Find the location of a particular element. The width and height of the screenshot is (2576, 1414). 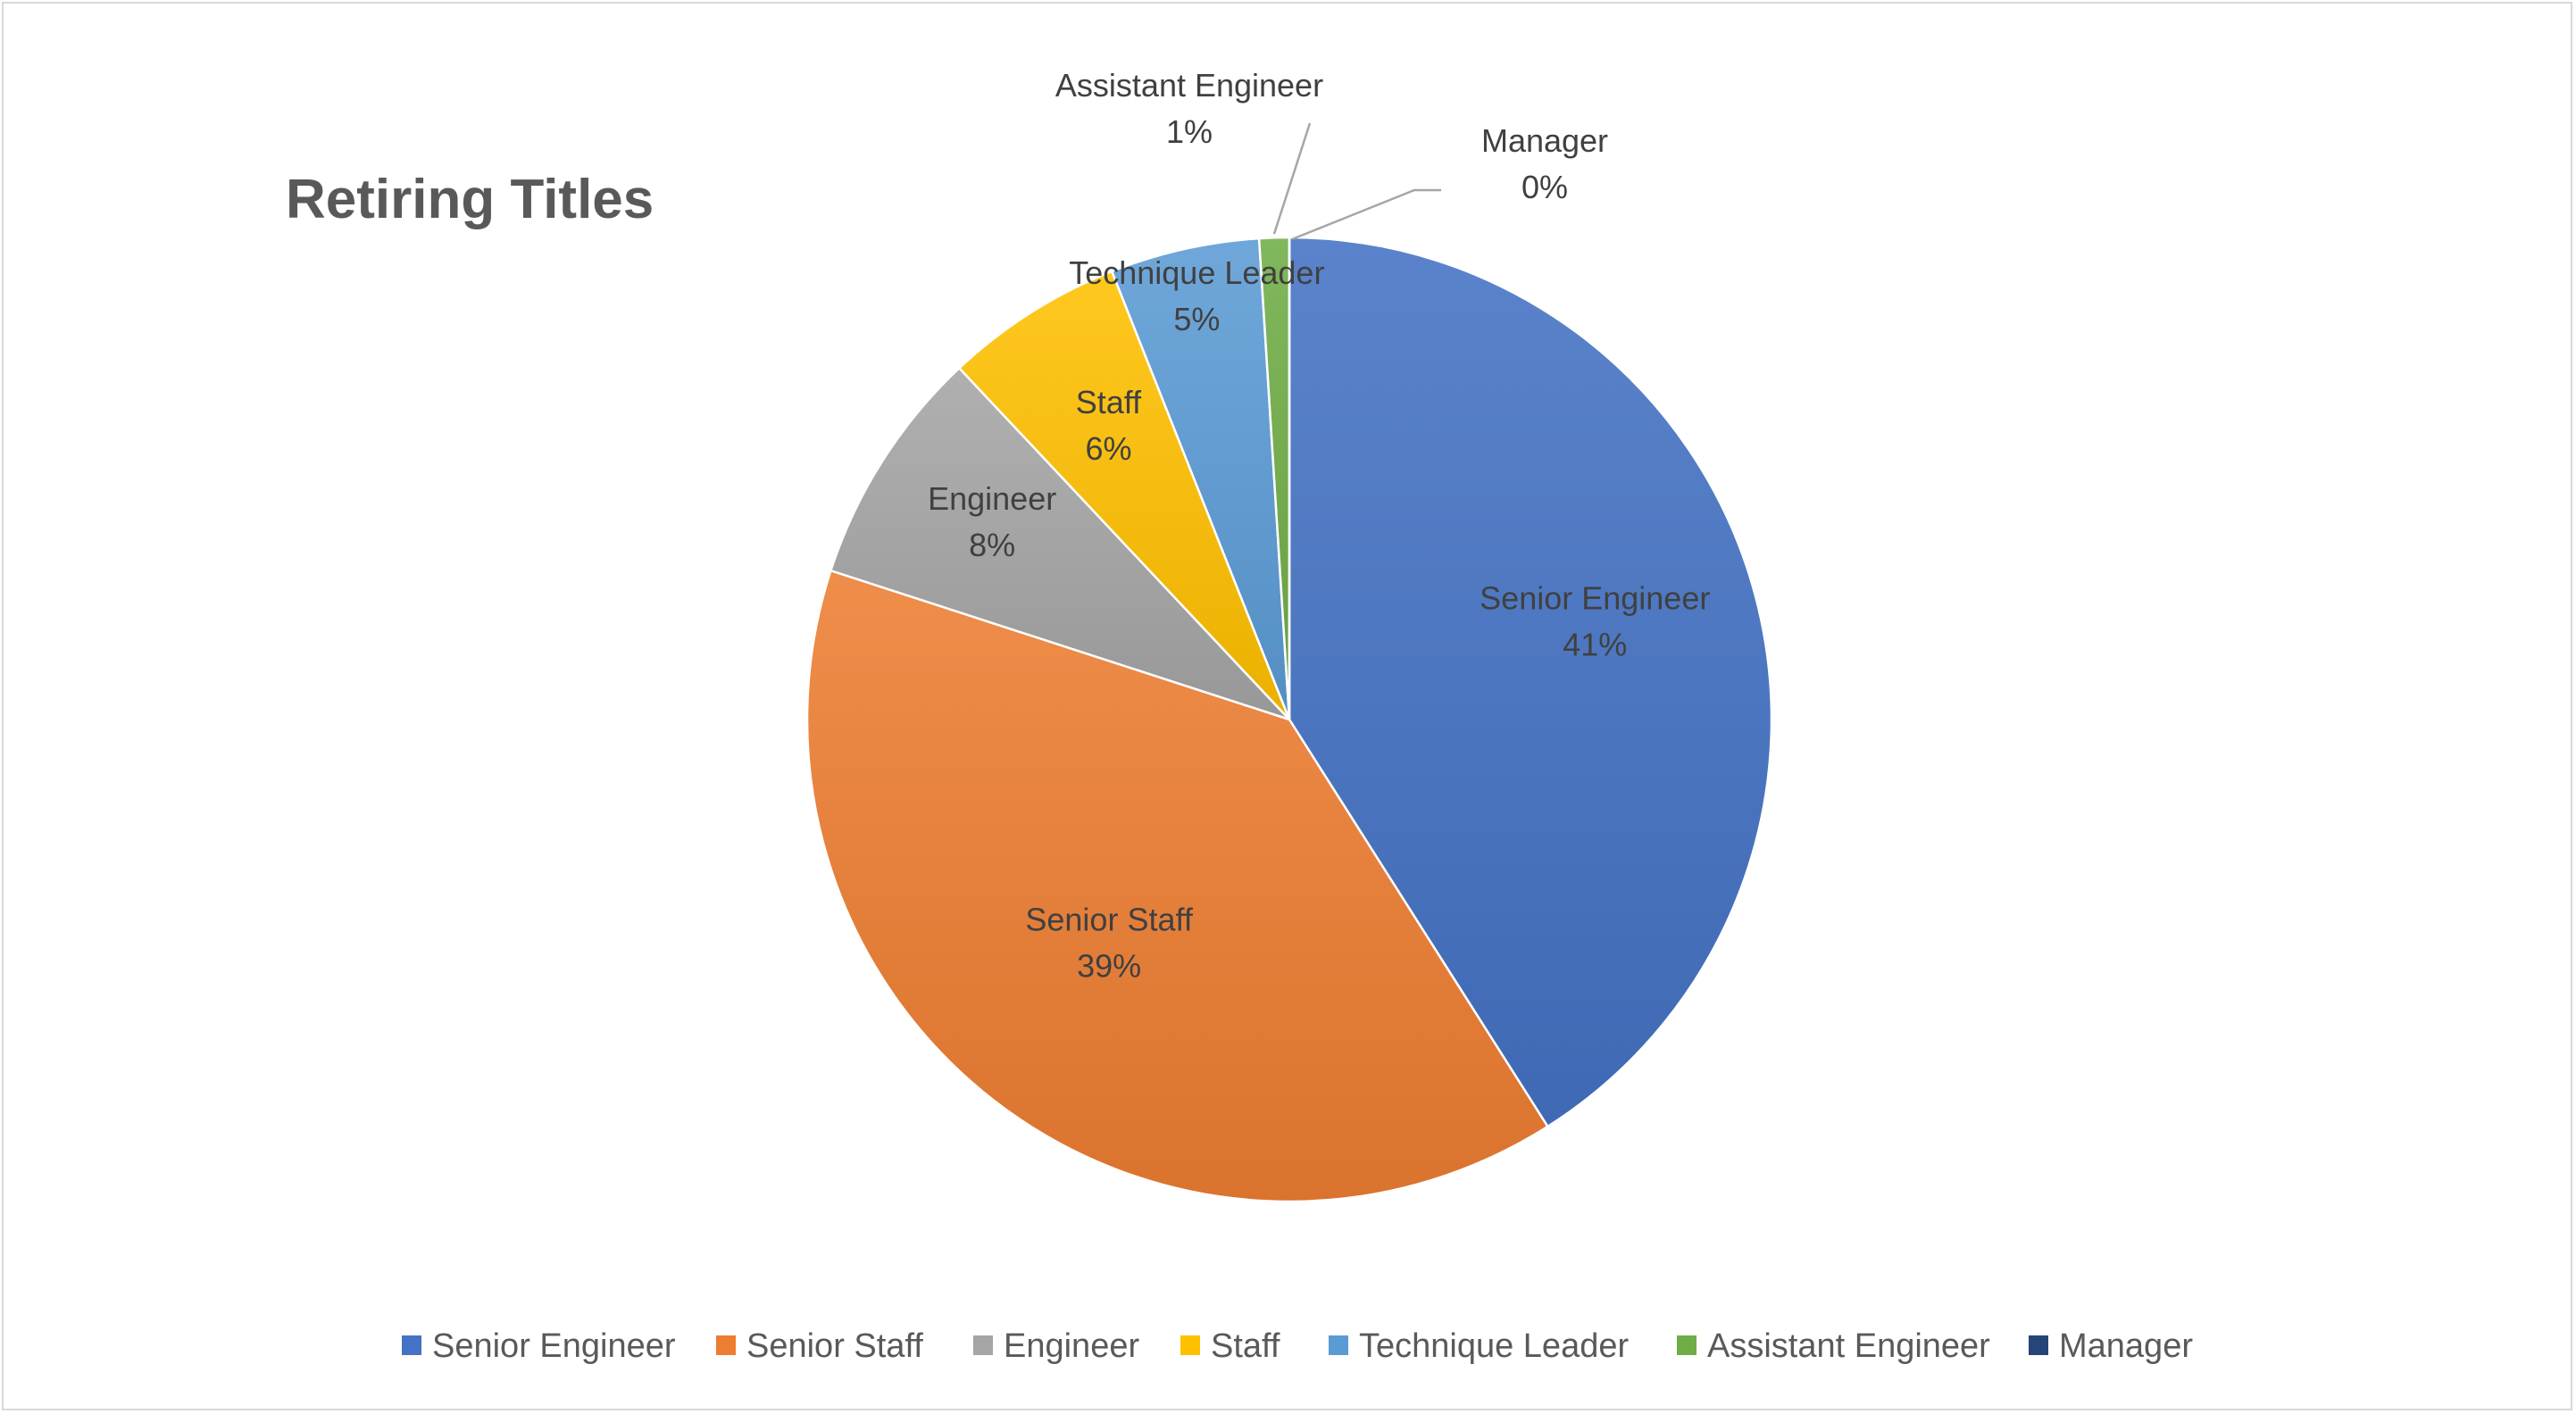

slice-label-staff: Staff is located at coordinates (1109, 402).